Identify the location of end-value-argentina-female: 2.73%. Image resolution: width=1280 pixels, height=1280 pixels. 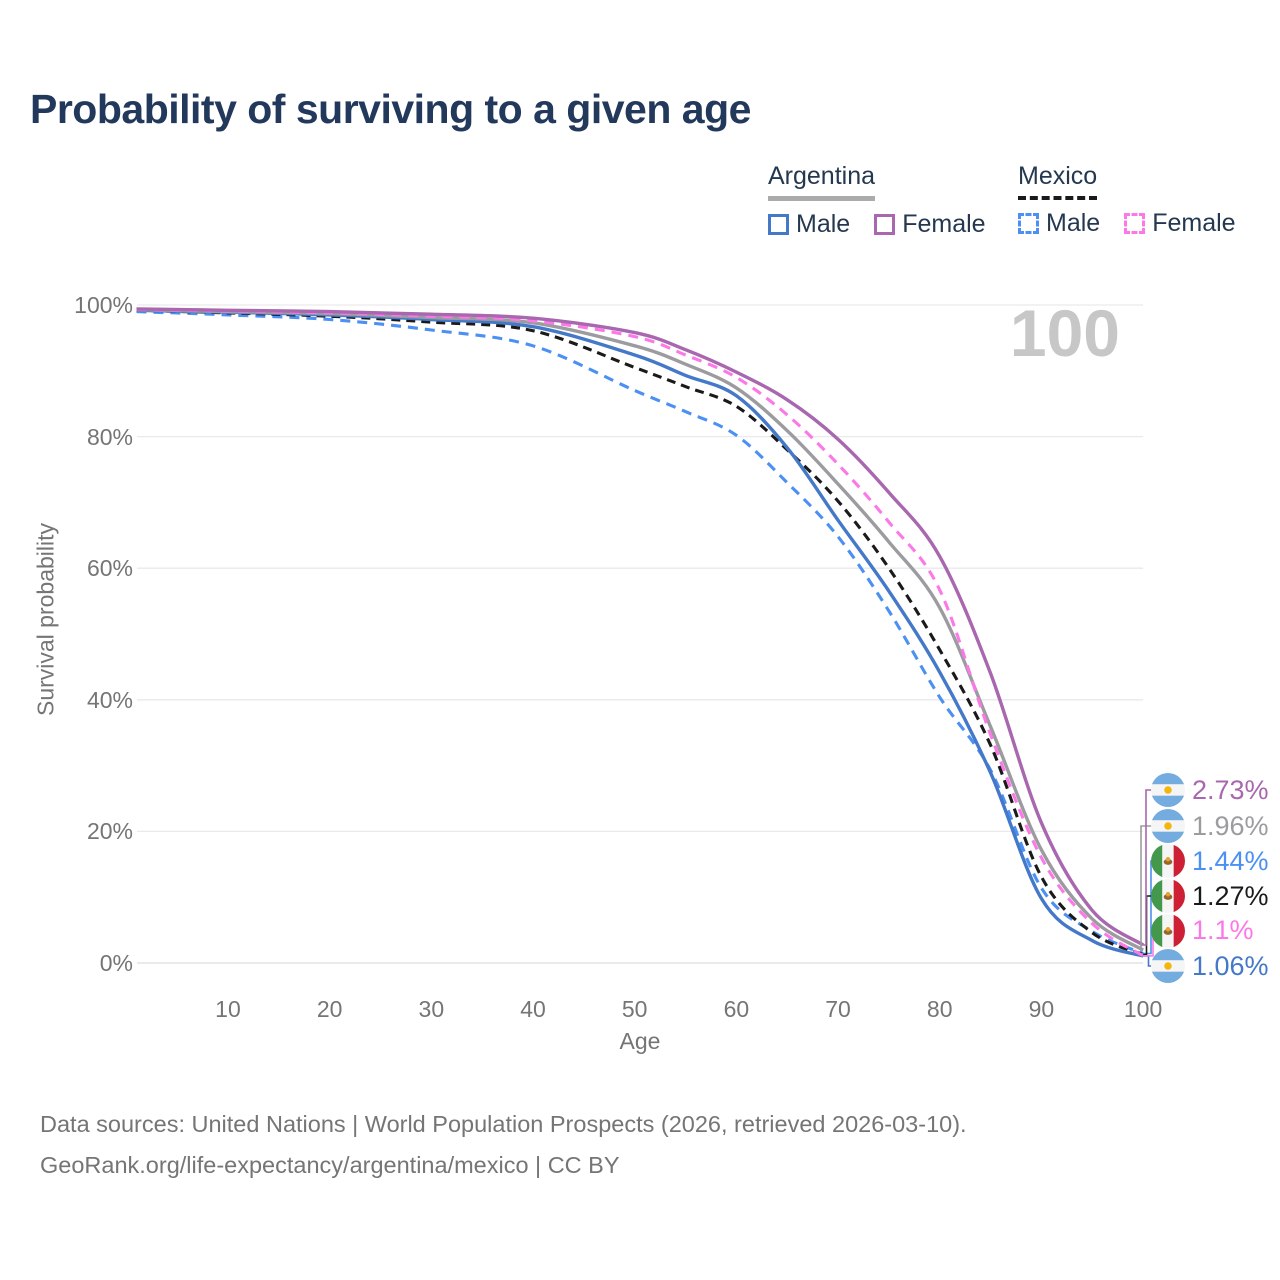
(1230, 789).